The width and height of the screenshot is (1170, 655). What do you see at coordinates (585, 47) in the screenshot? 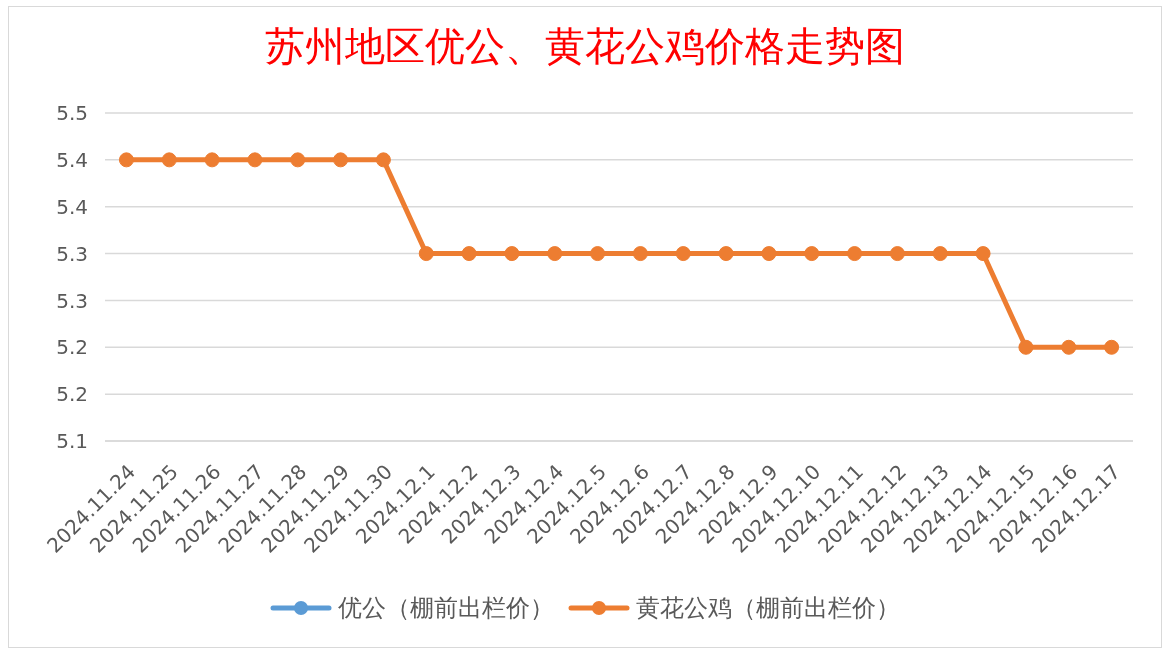
I see `chart-title: 苏州地区优公、黄花公鸡价格走势图` at bounding box center [585, 47].